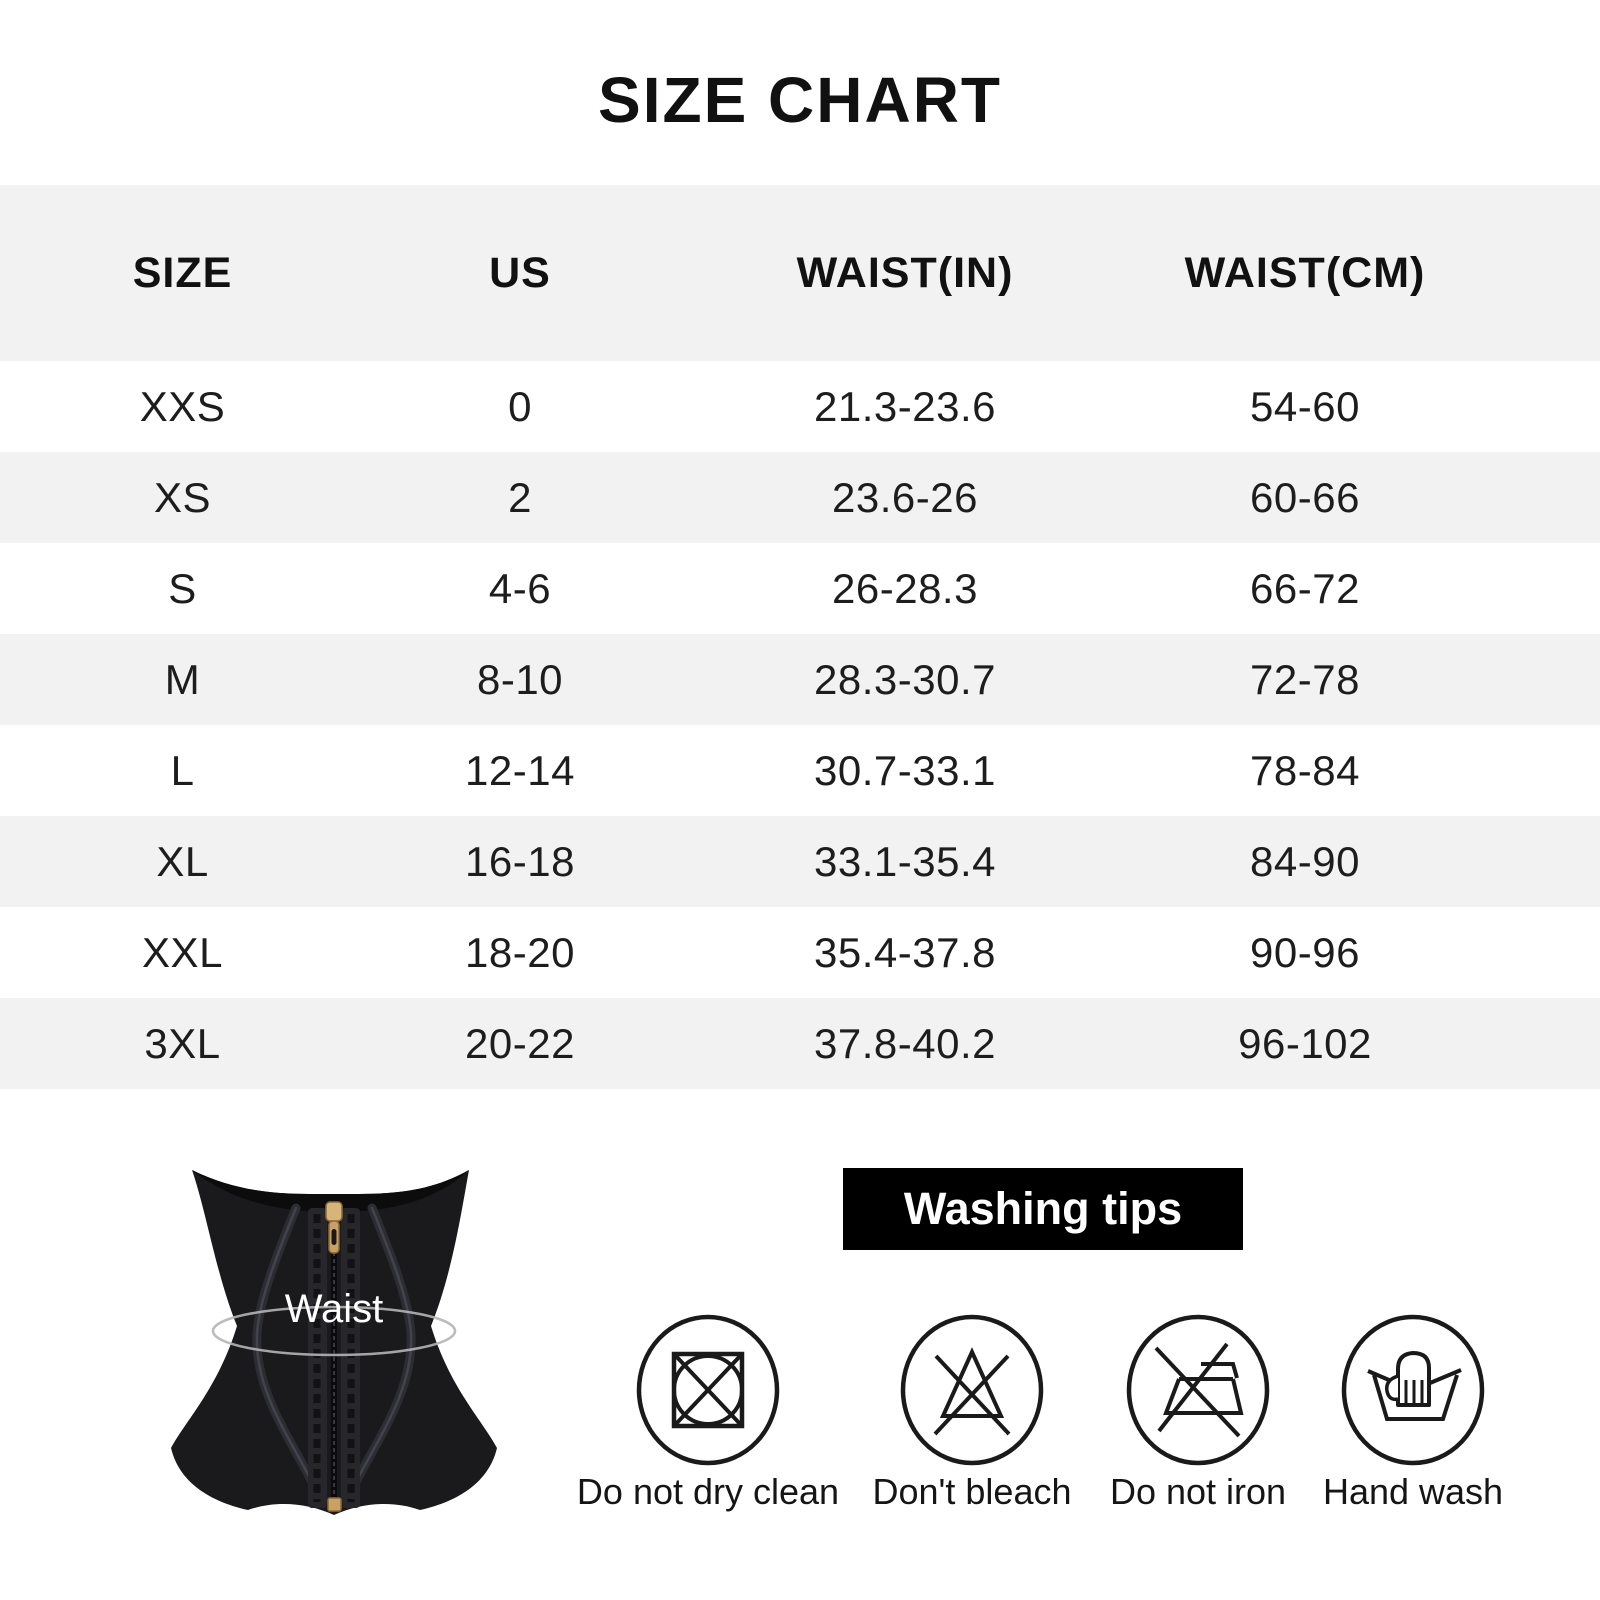  Describe the element at coordinates (1305, 1043) in the screenshot. I see `table-cell-waist-cm: 96-102` at that location.